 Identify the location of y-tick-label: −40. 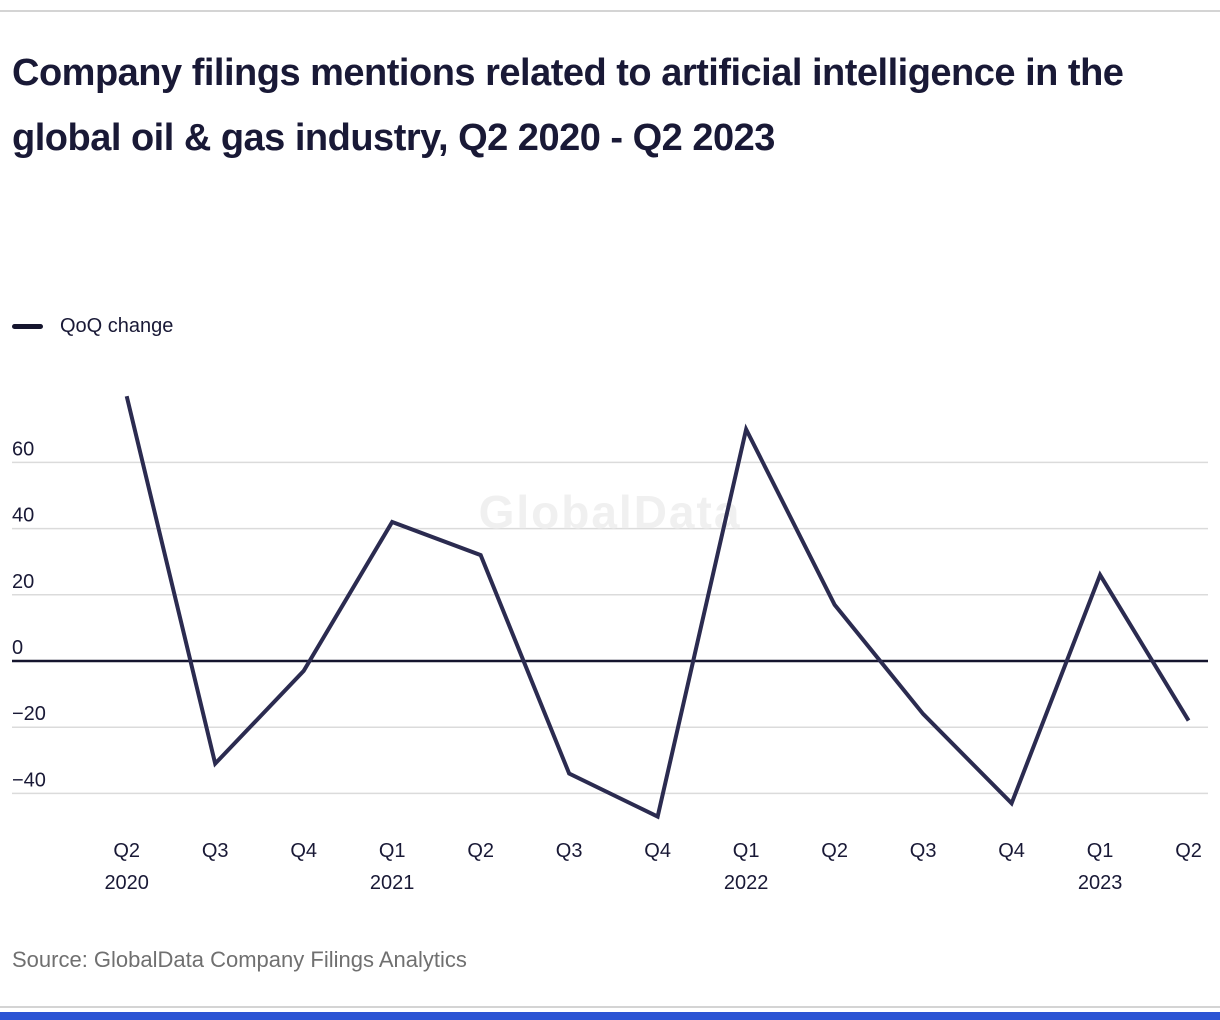
(29, 780).